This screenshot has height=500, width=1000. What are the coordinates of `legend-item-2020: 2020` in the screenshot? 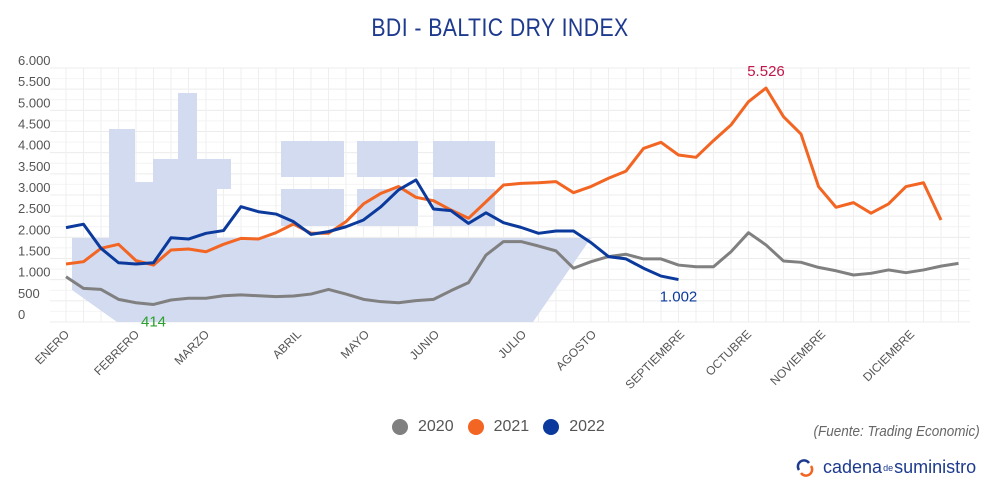 It's located at (423, 427).